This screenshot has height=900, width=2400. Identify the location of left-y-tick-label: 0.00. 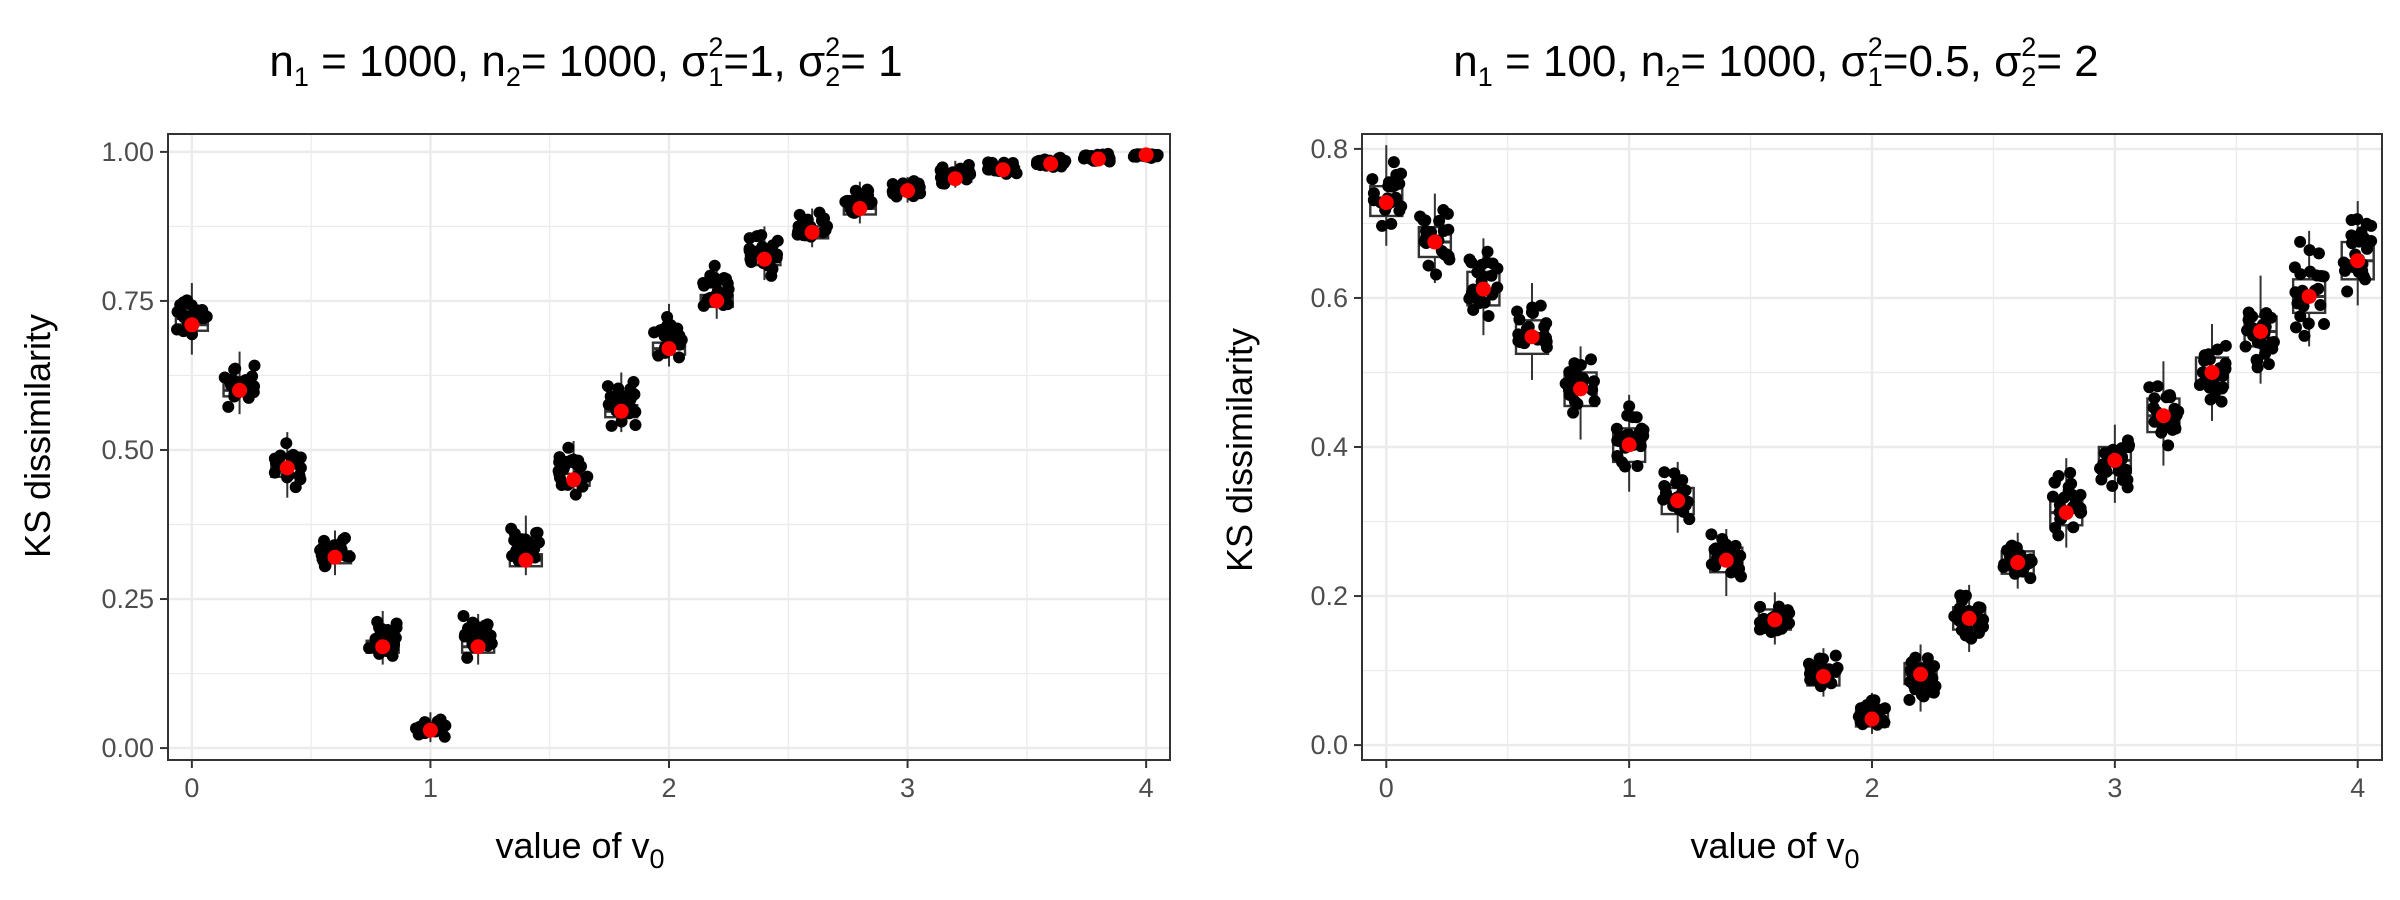
(127, 748).